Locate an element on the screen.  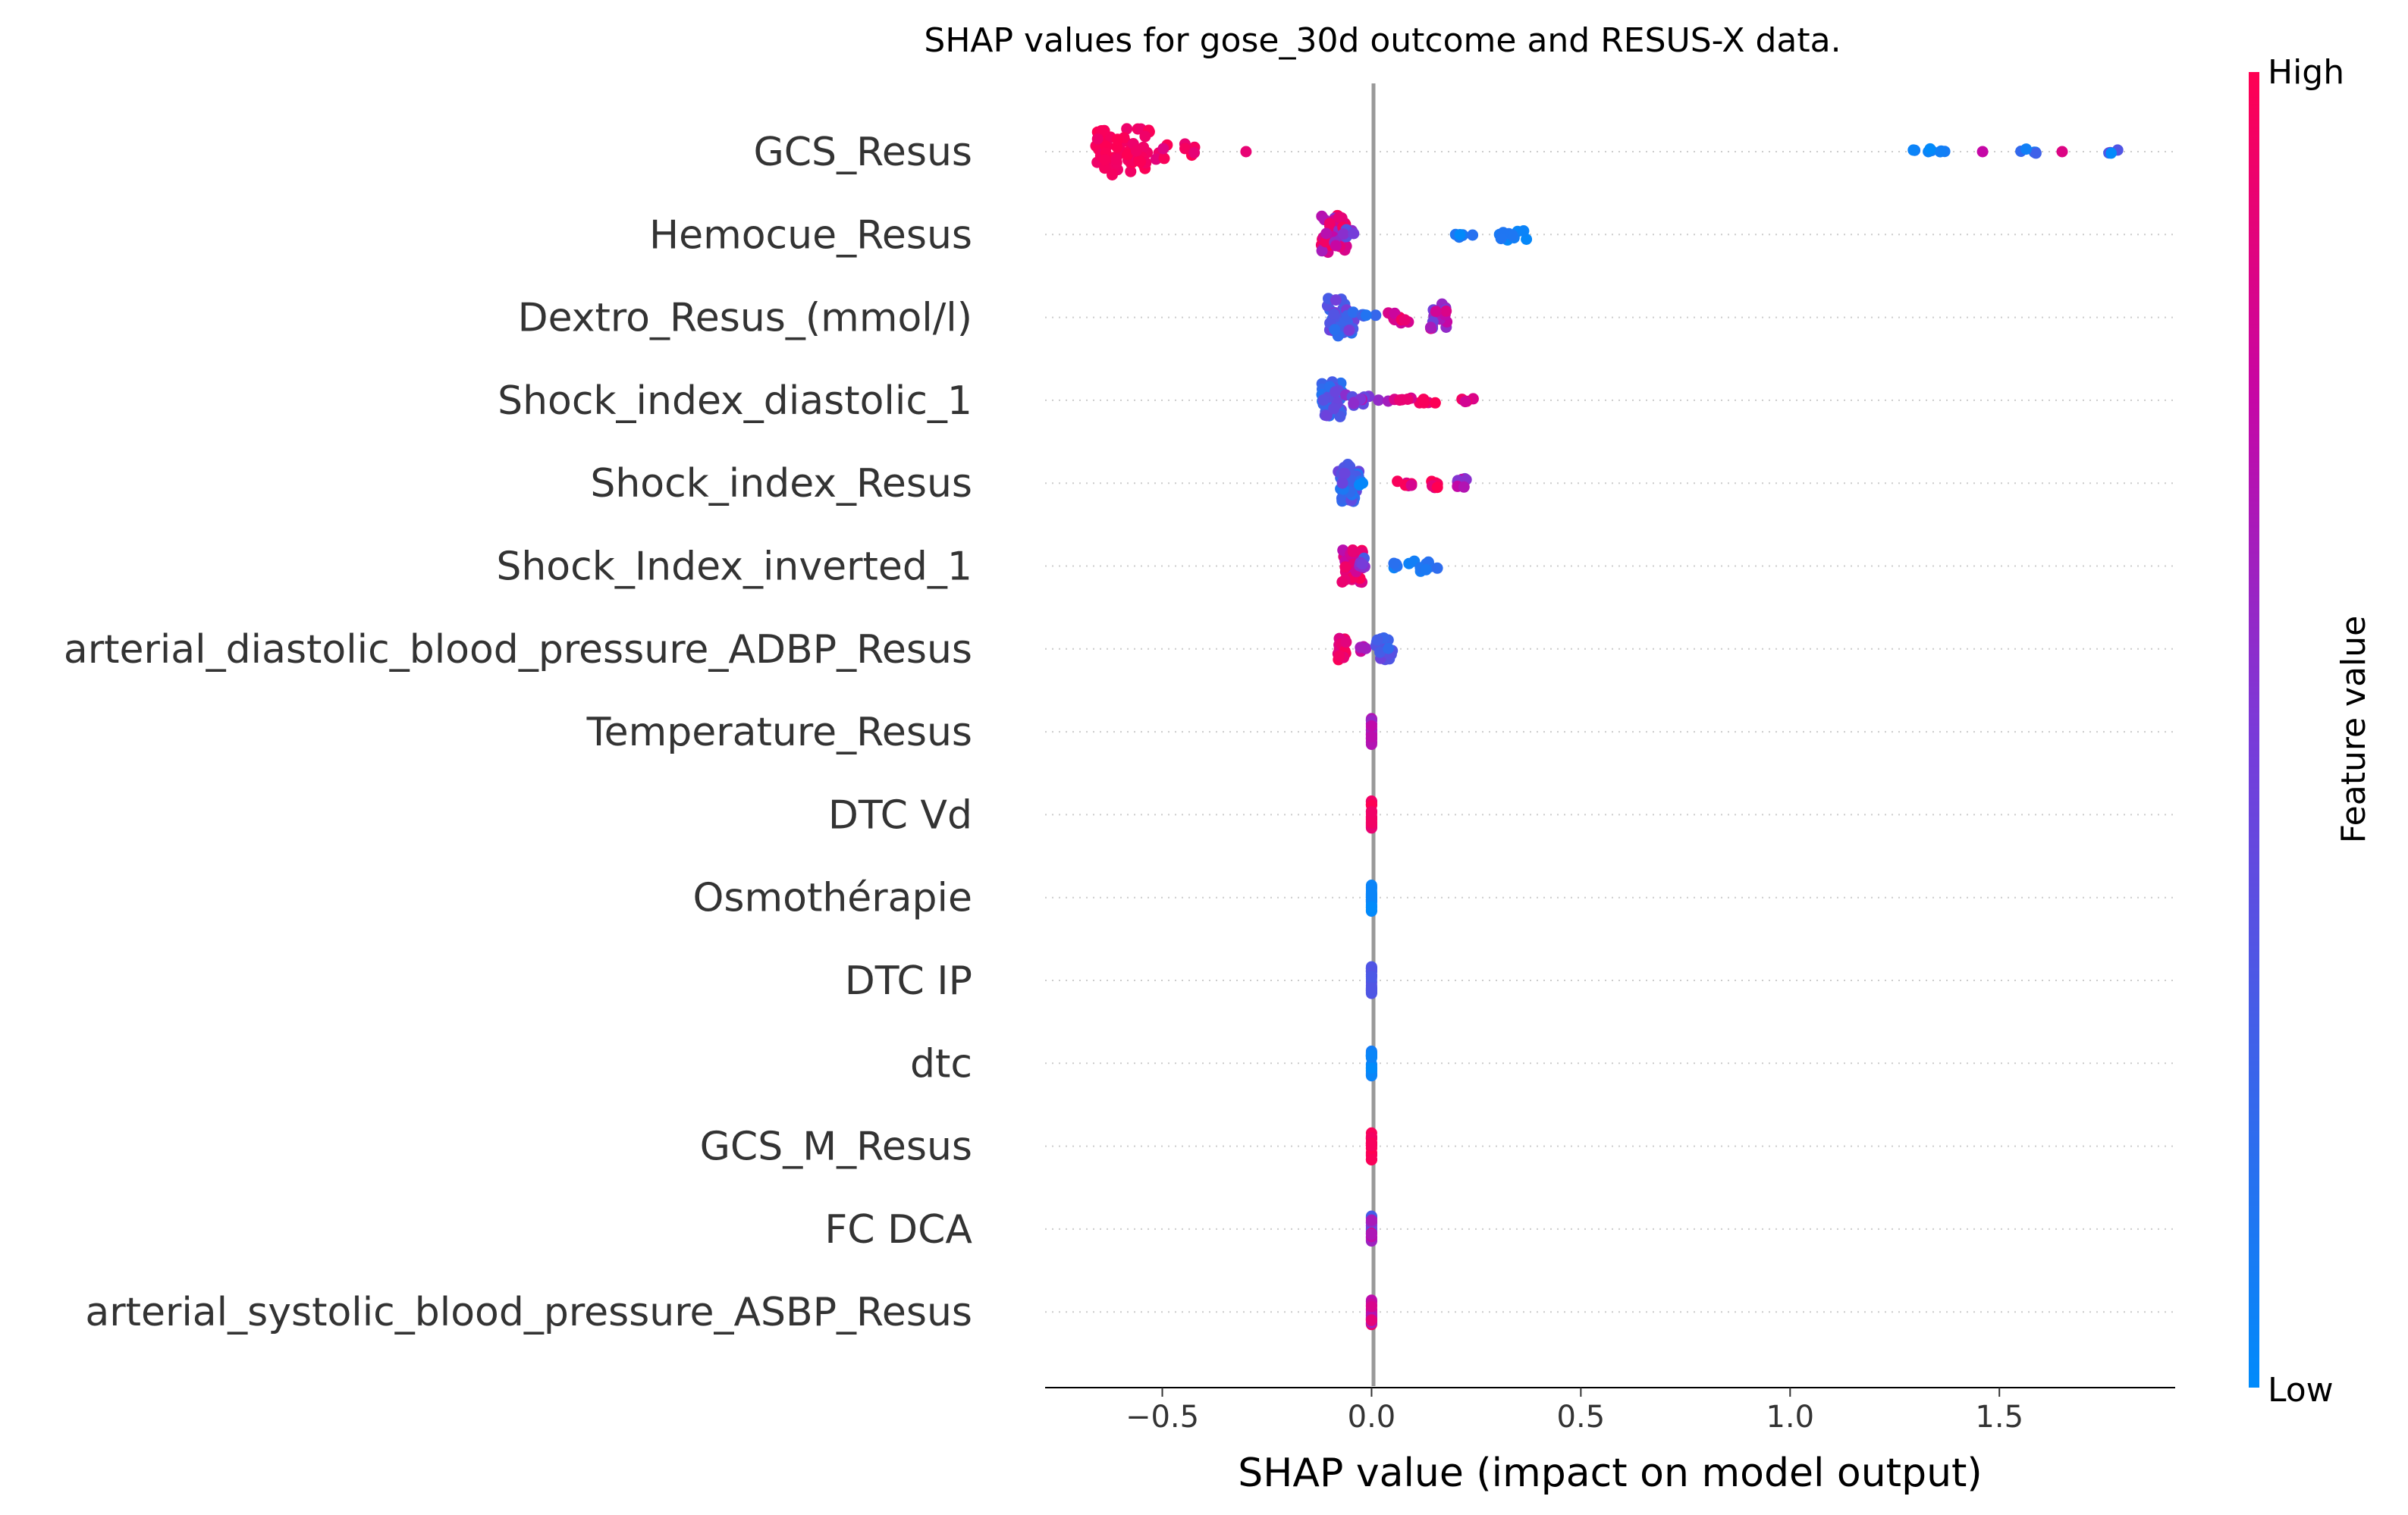
x-tick-label: −0.5 is located at coordinates (1162, 1417).